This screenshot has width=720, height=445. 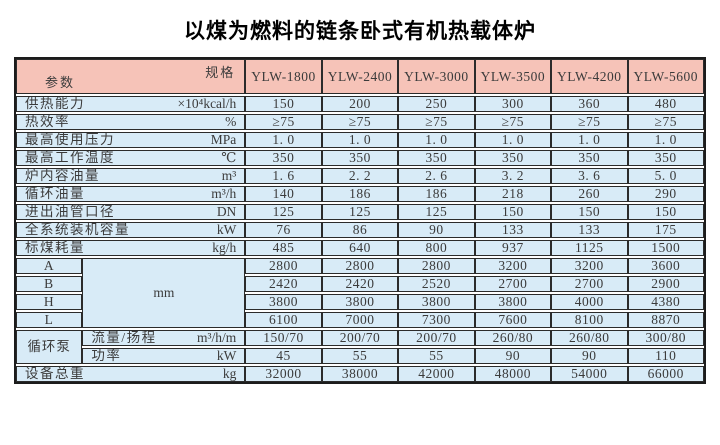 I want to click on param-cell: 设备总重 kg, so click(x=131, y=374).